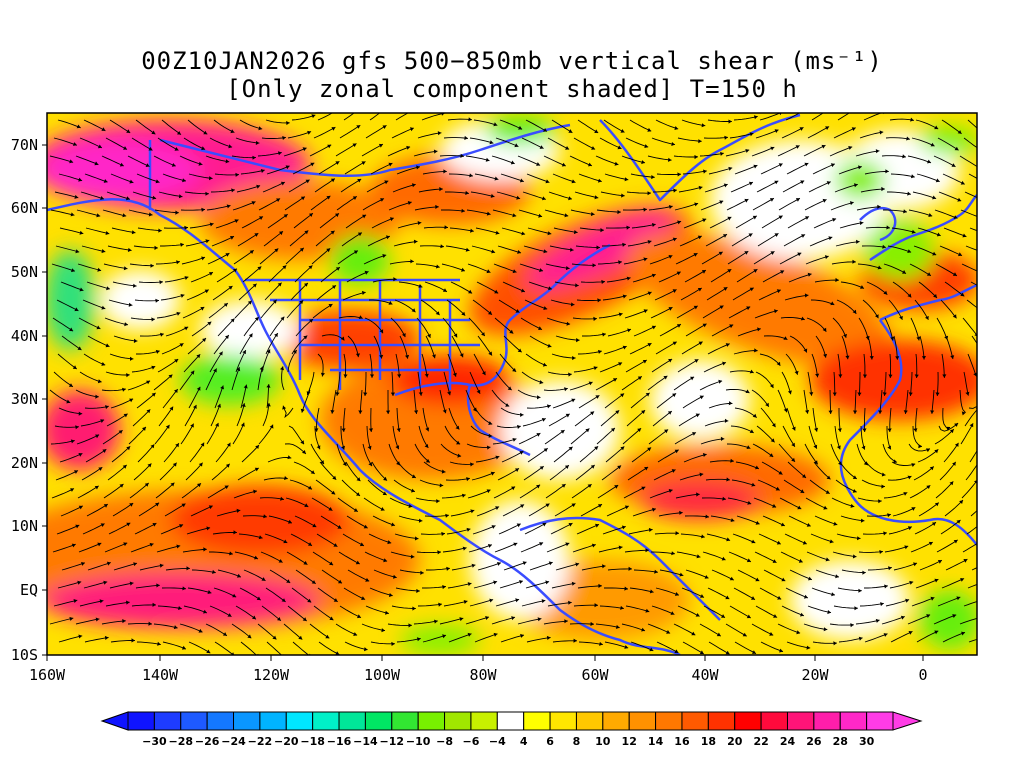  I want to click on chart-title-line-2: [Only zonal component shaded] T=150 h, so click(512, 89).